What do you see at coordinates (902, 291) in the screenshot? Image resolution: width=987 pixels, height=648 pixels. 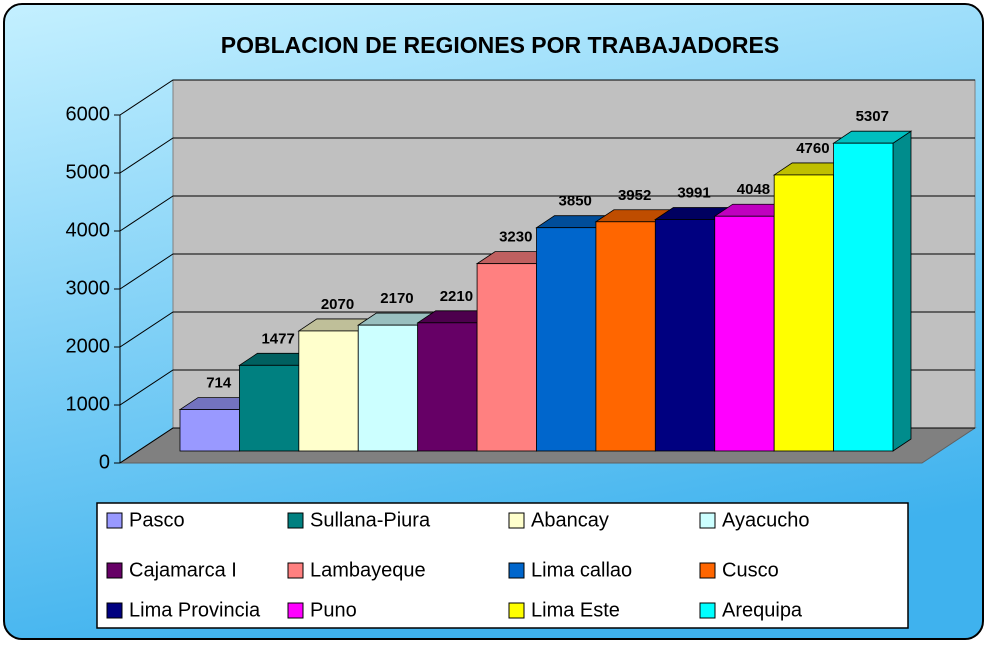 I see `bar-side` at bounding box center [902, 291].